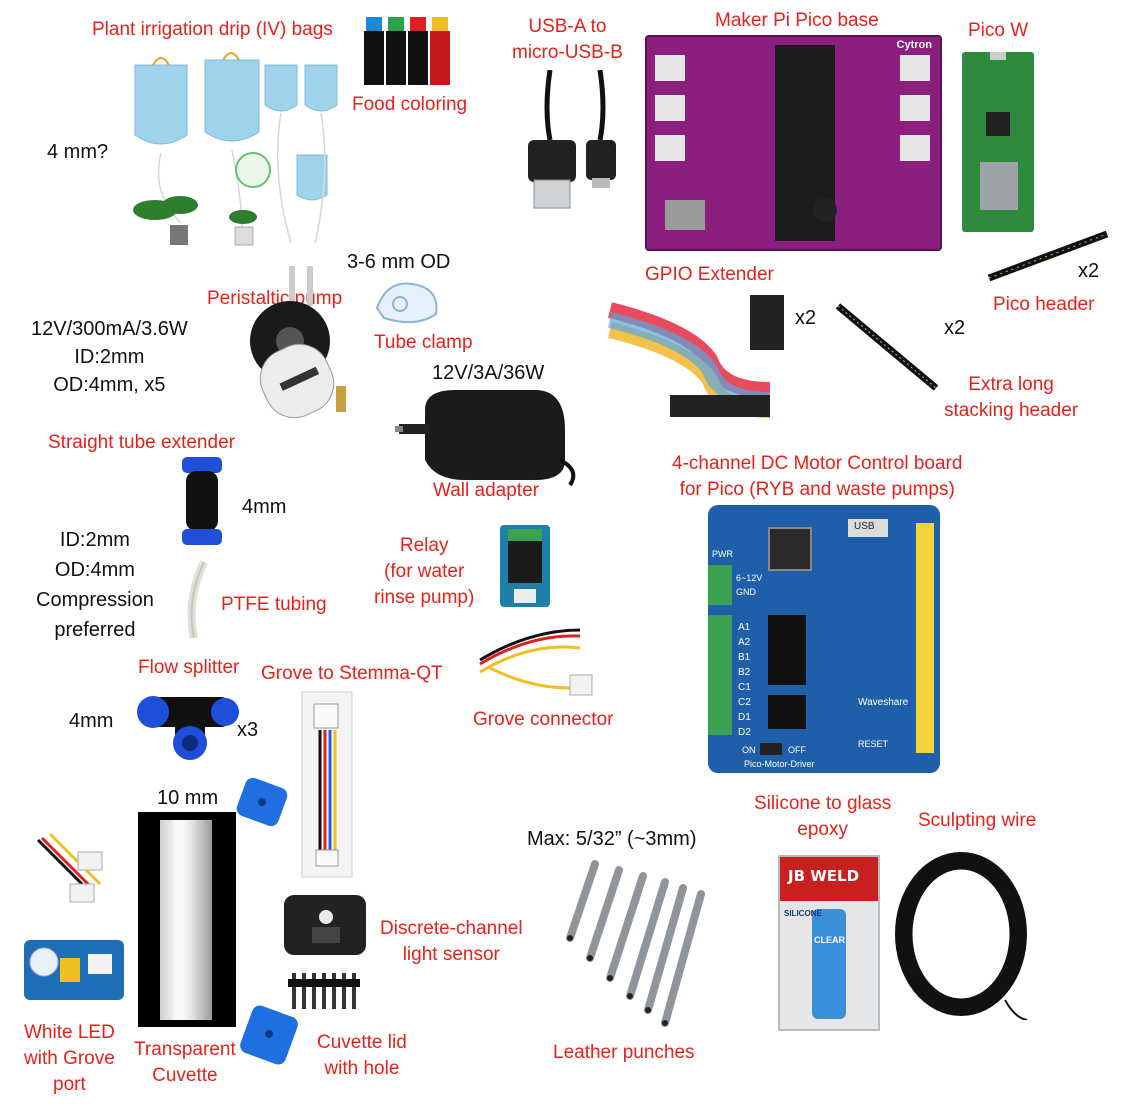  Describe the element at coordinates (793, 143) in the screenshot. I see `maker-pi-board-image: Cytron` at that location.